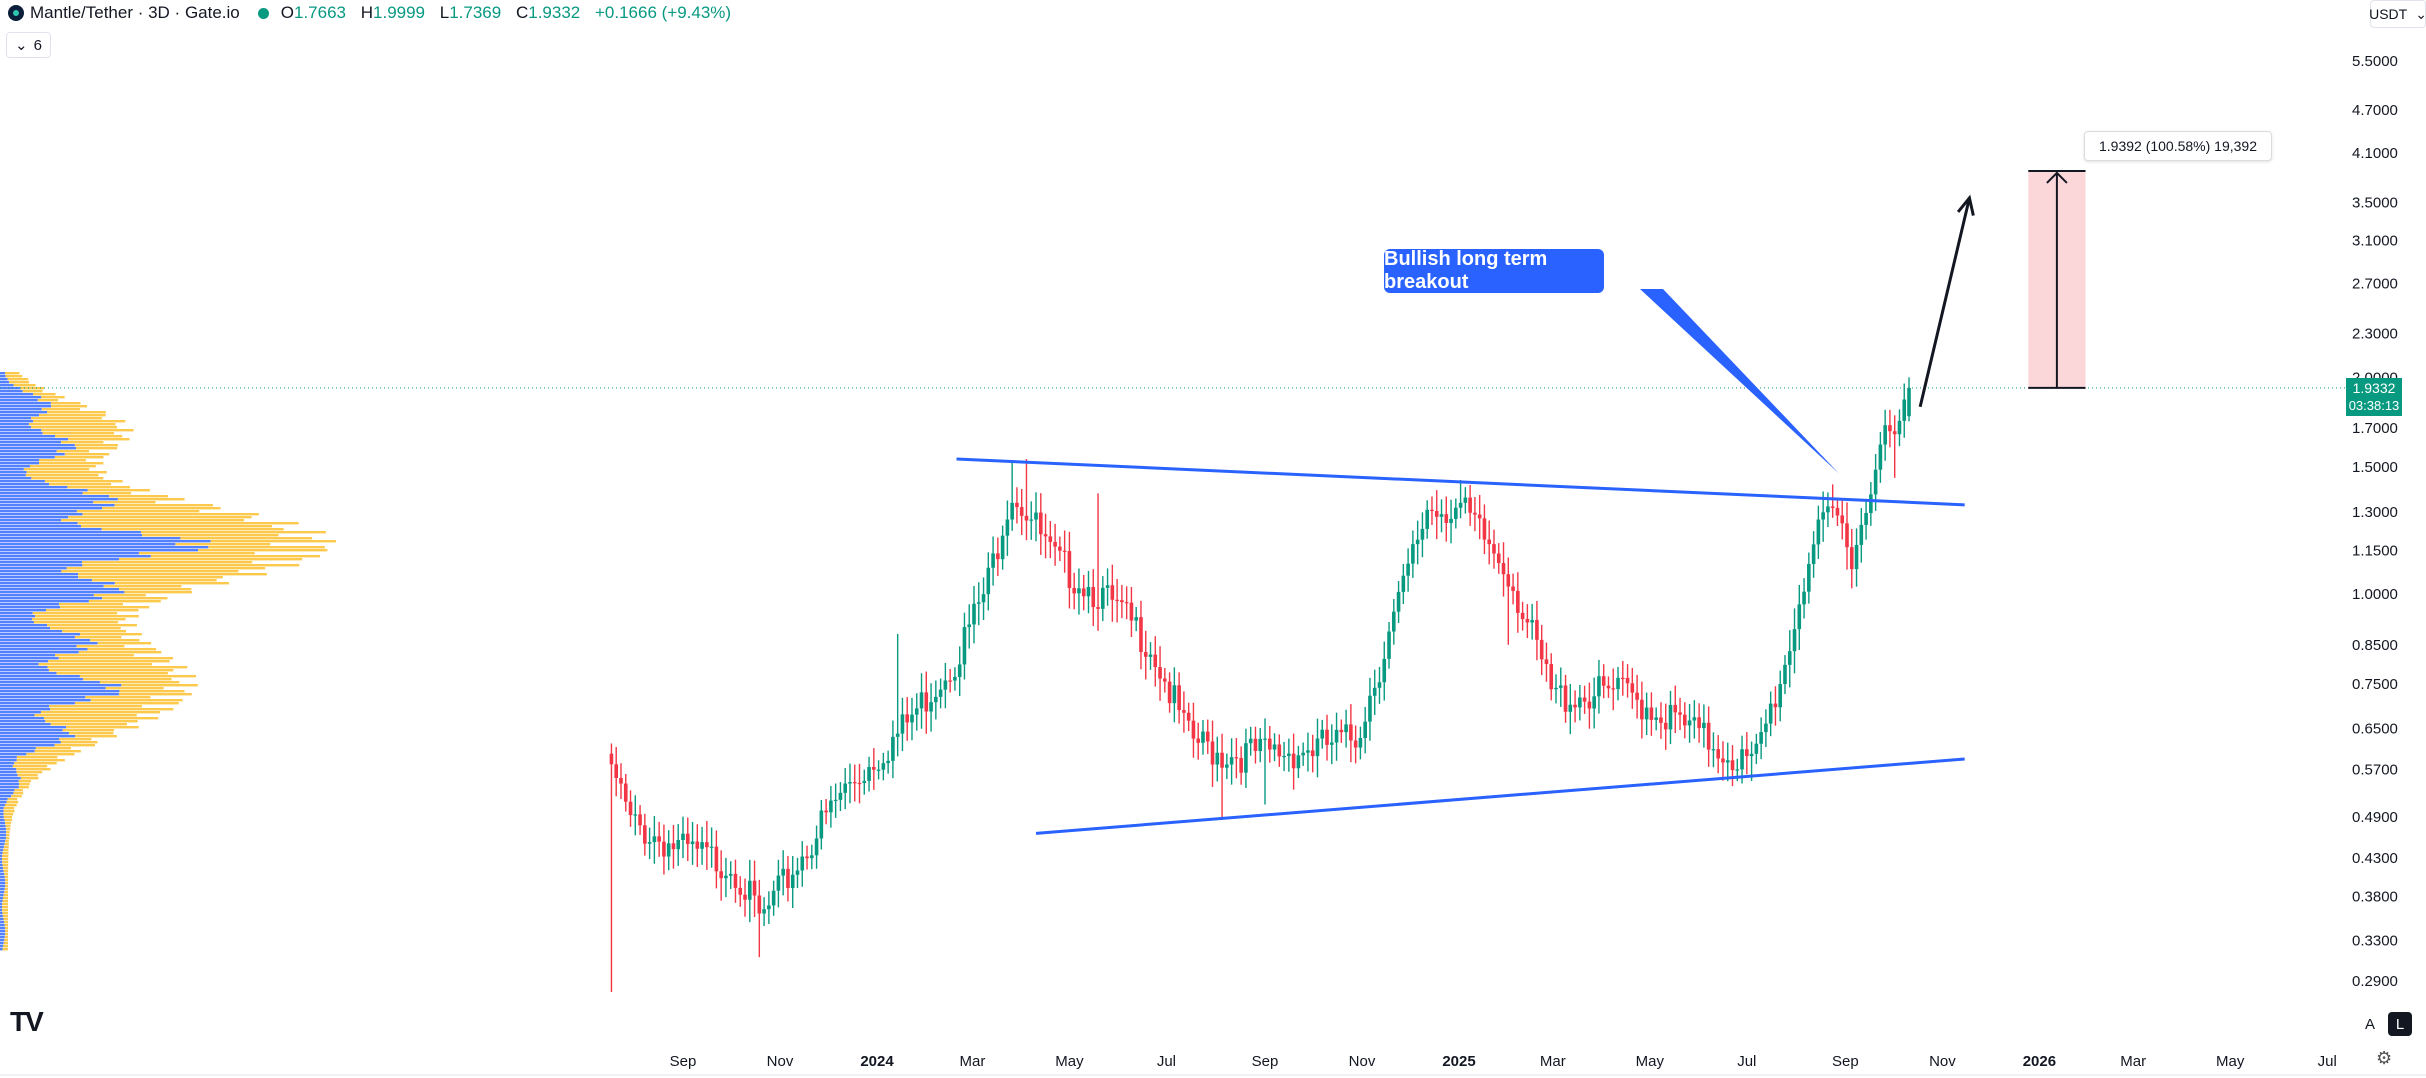 This screenshot has height=1078, width=2426. Describe the element at coordinates (683, 1061) in the screenshot. I see `x-tick-label: Sep` at that location.